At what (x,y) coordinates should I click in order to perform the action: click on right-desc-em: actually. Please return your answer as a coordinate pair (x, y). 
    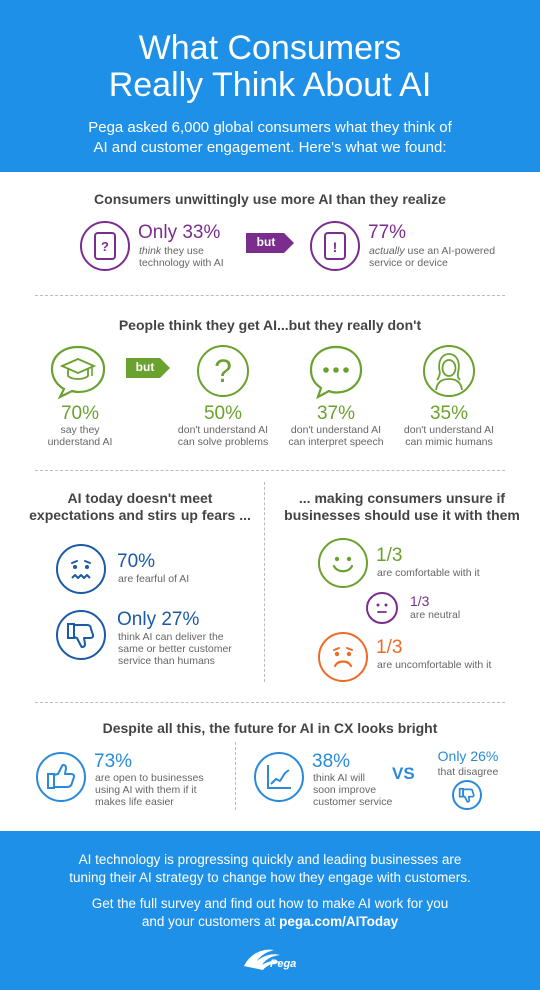
    Looking at the image, I should click on (387, 251).